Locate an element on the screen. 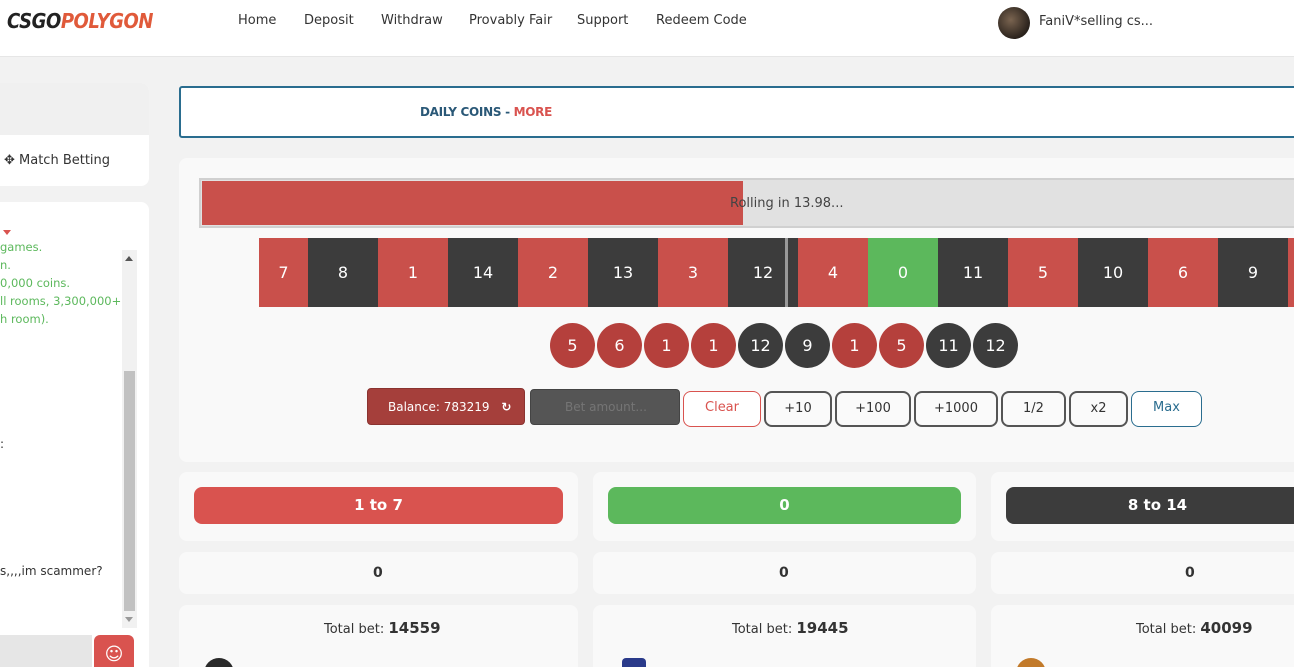 The image size is (1294, 667). chat-line: 0,000 coins. is located at coordinates (35, 283).